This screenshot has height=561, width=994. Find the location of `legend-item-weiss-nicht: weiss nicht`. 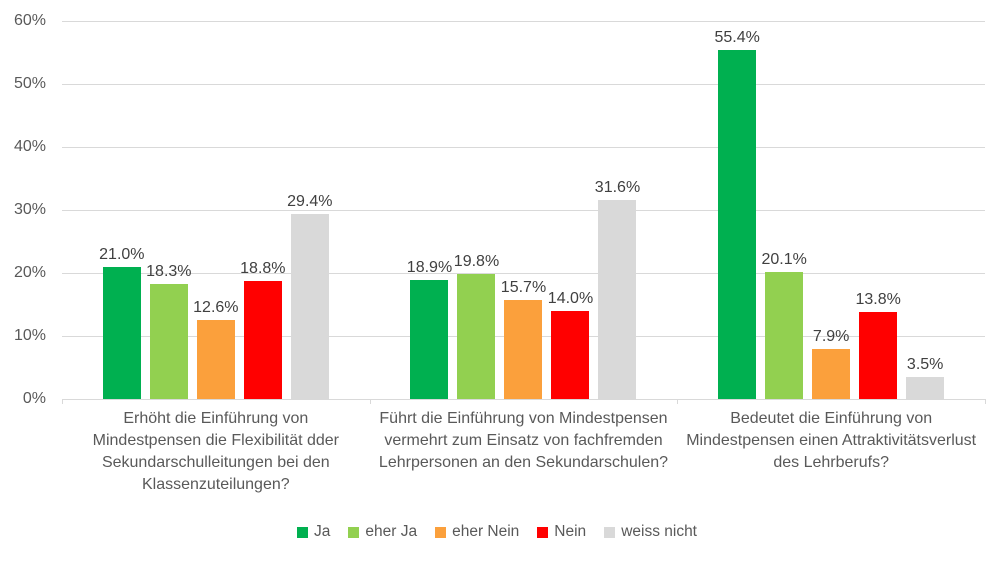

legend-item-weiss-nicht: weiss nicht is located at coordinates (650, 532).